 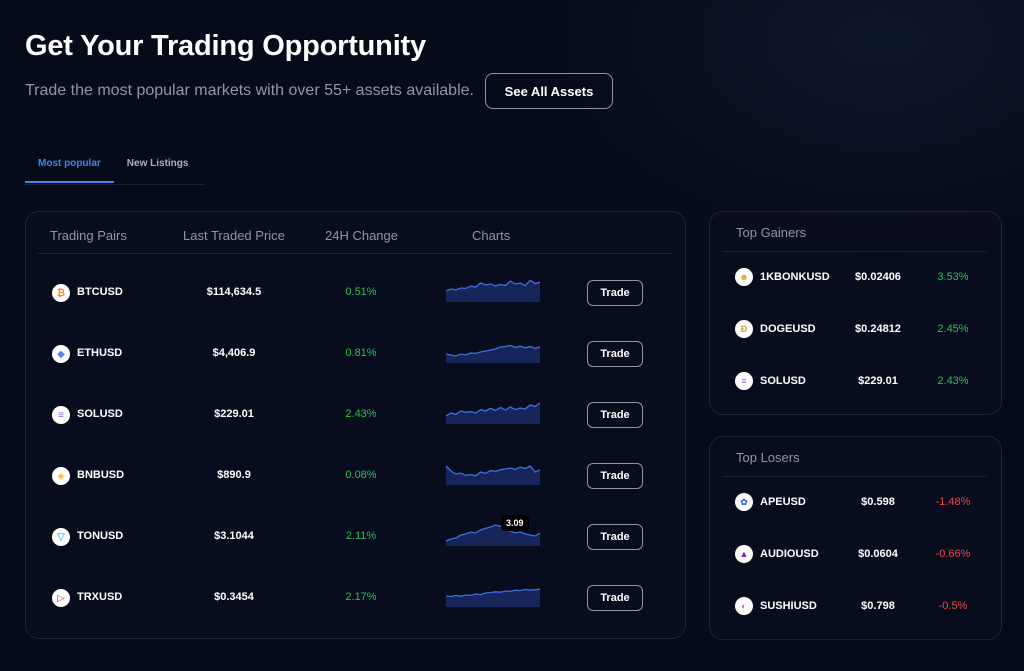 I want to click on table-header-divider, so click(x=355, y=253).